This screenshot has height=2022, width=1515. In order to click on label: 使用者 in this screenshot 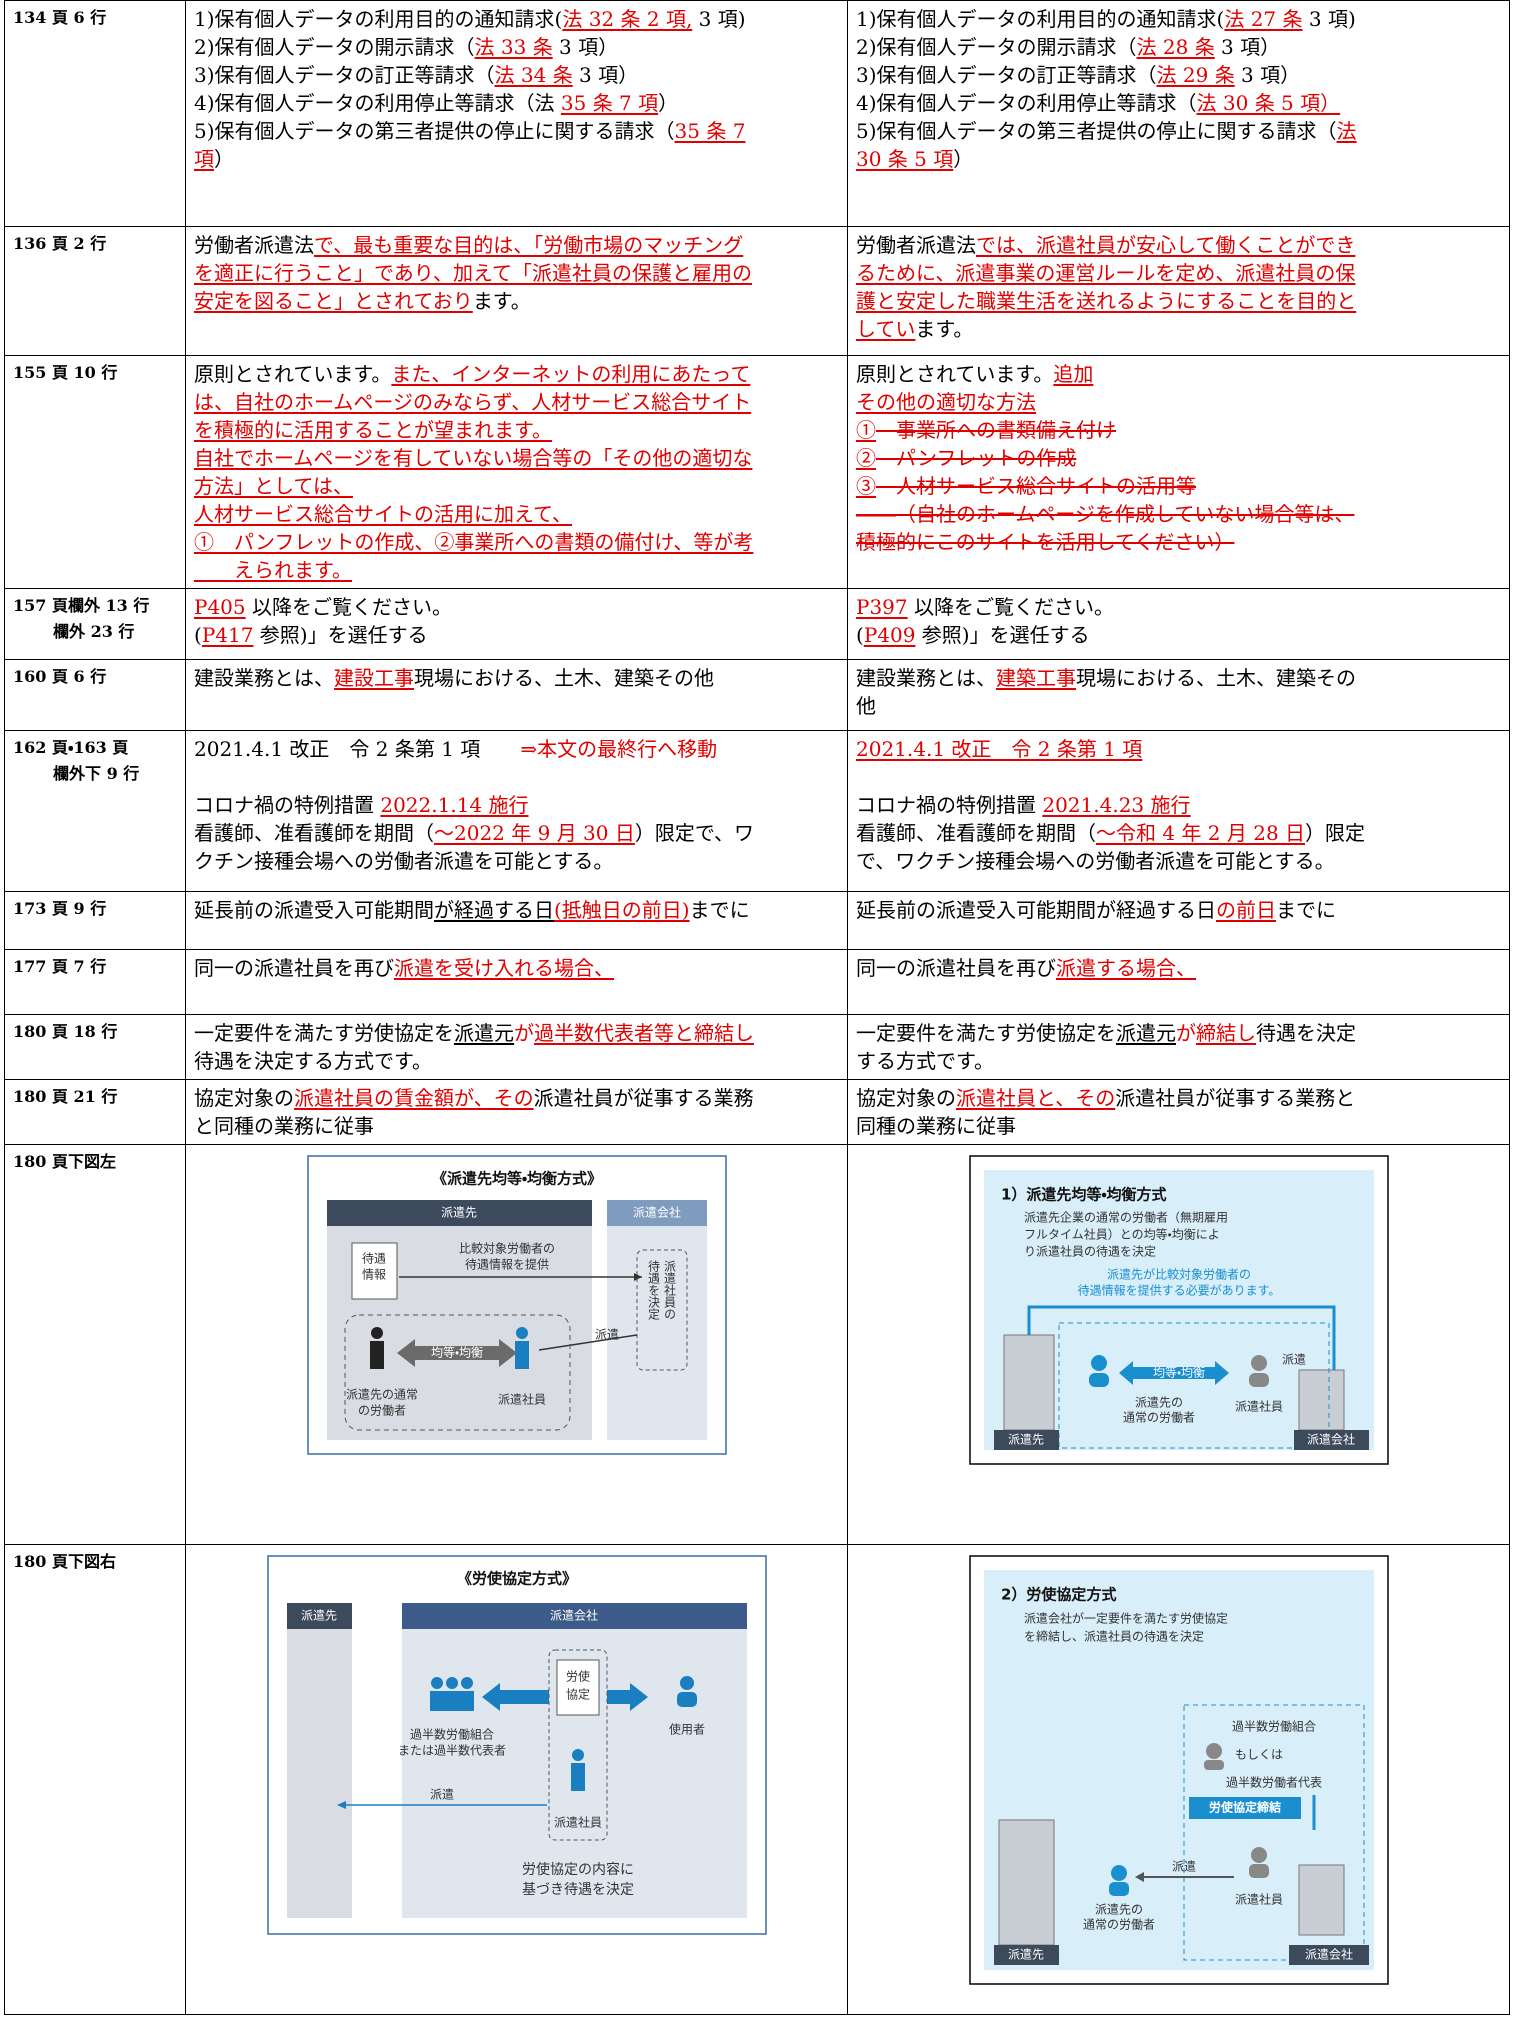, I will do `click(686, 1729)`.